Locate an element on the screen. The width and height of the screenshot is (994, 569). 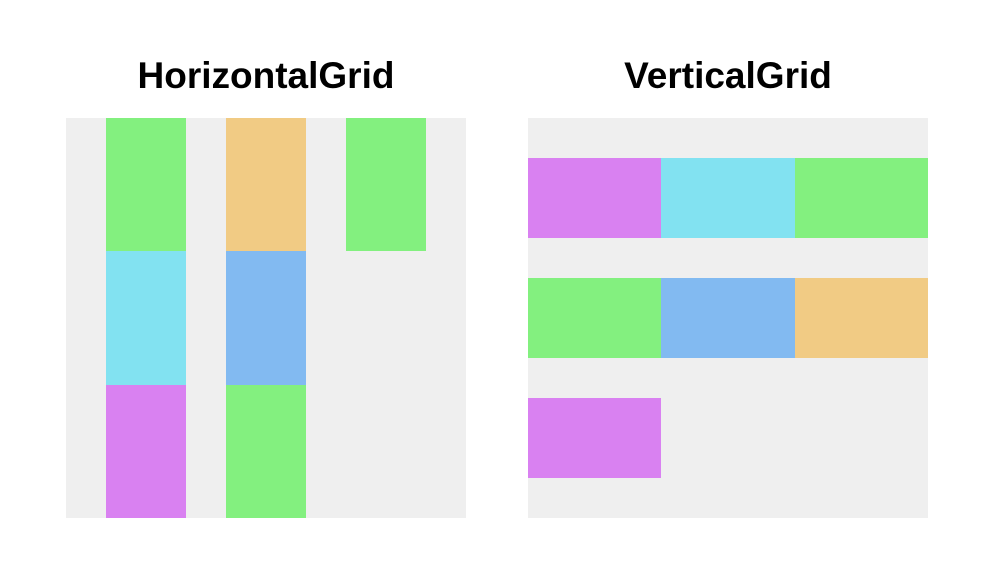
vertical-grid-title: VerticalGrid is located at coordinates (728, 75).